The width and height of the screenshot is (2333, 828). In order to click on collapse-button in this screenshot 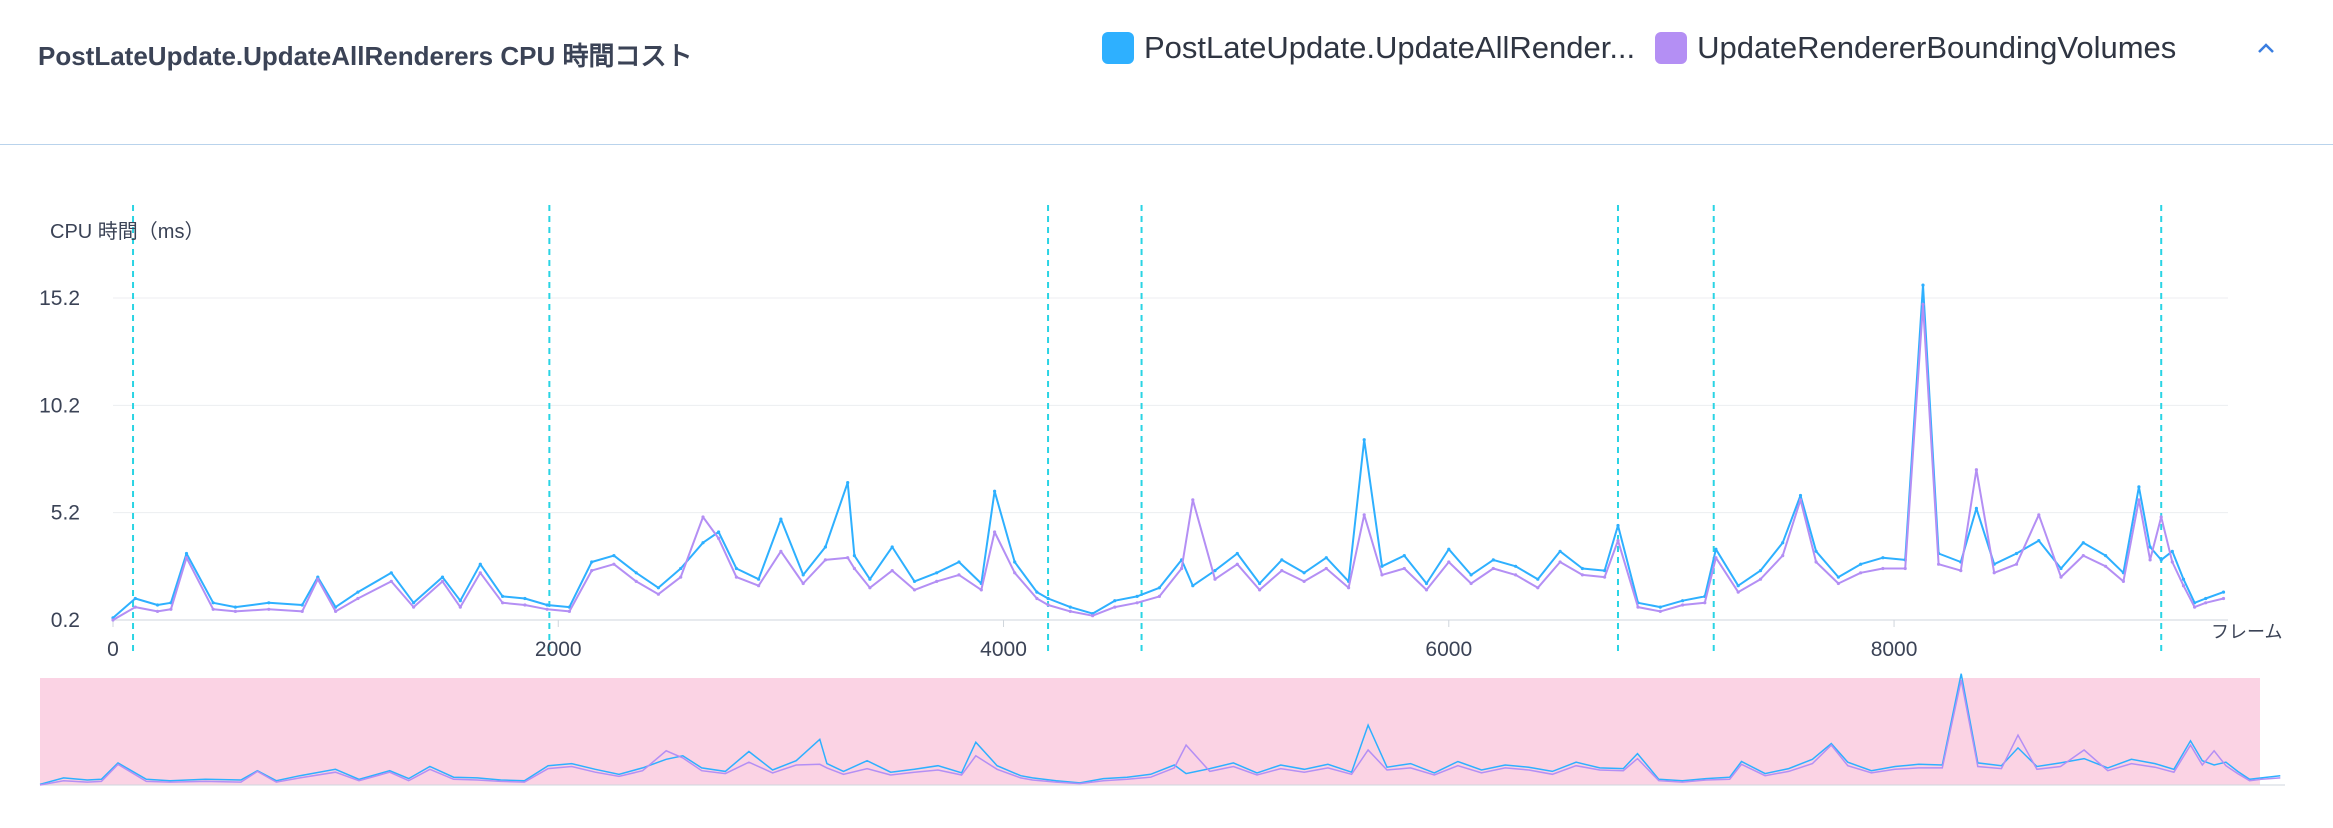, I will do `click(2266, 48)`.